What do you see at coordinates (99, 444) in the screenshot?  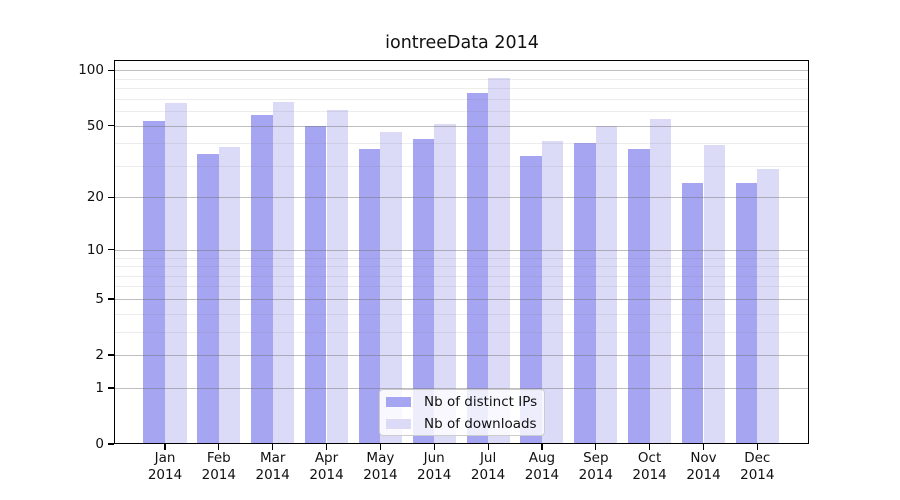 I see `y-tick-label-0: 0` at bounding box center [99, 444].